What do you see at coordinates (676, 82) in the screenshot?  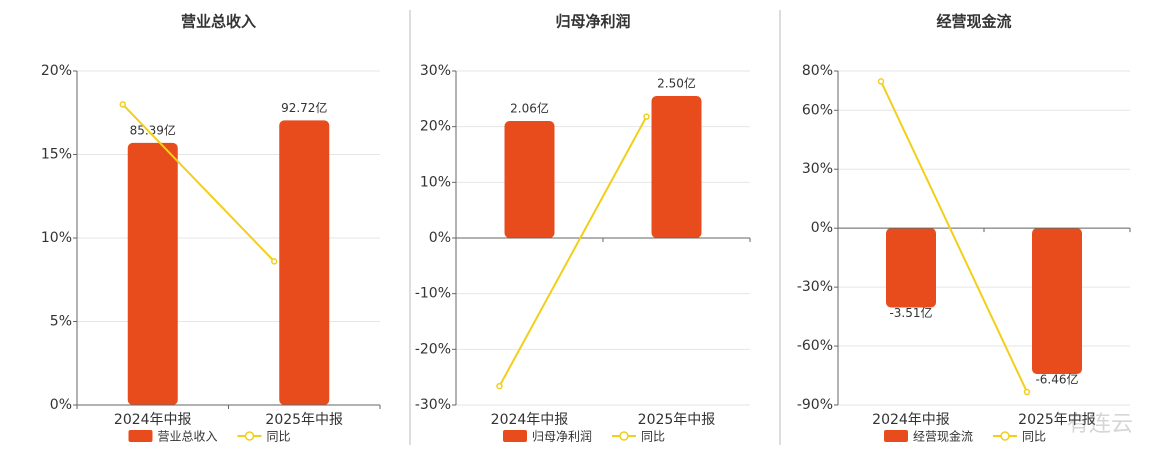 I see `data-label: 2.50亿` at bounding box center [676, 82].